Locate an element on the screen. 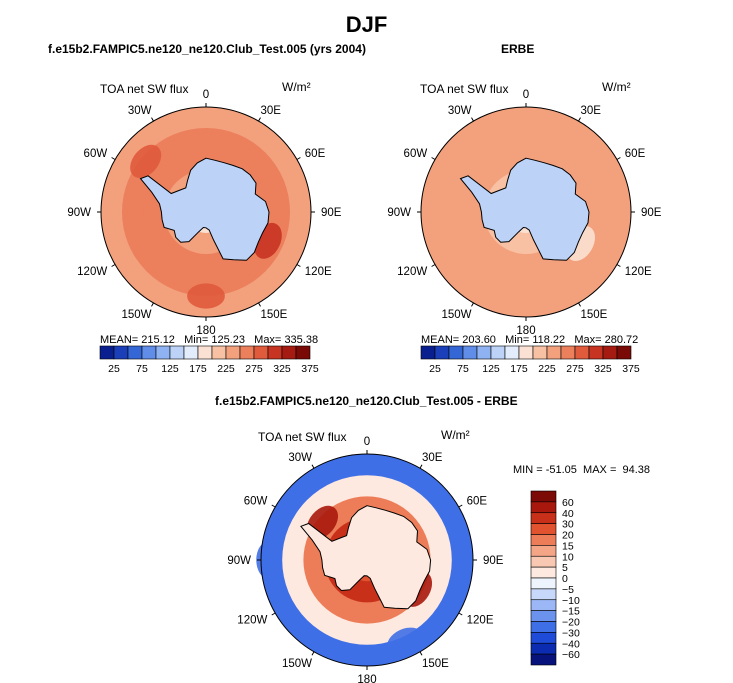  panel3-lon-label: 60E is located at coordinates (477, 502).